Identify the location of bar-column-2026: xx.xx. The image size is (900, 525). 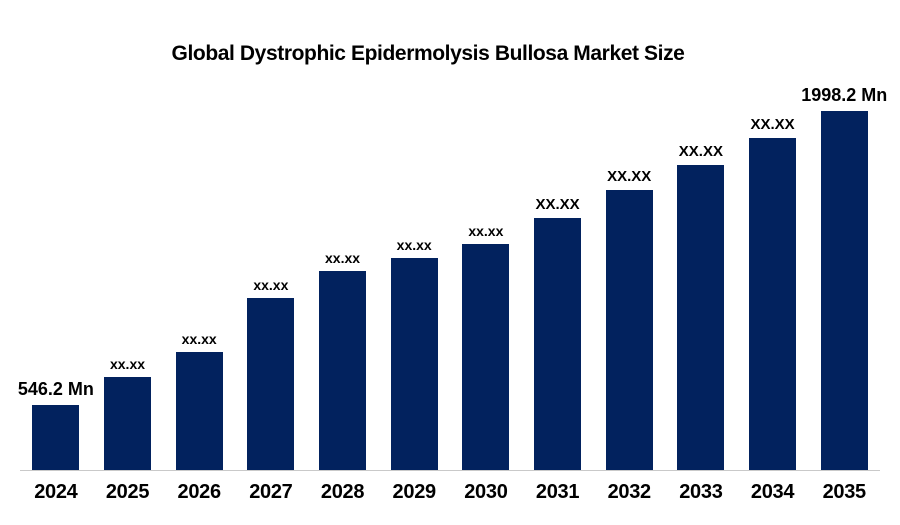
(199, 274).